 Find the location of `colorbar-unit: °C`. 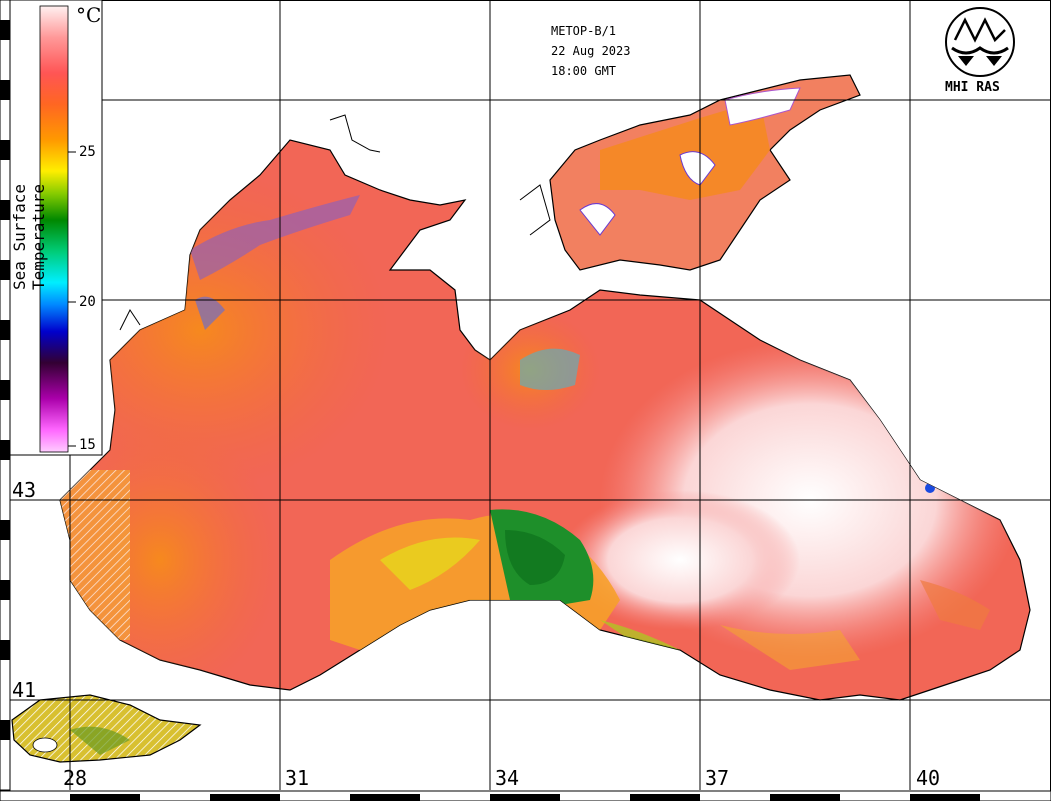

colorbar-unit: °C is located at coordinates (89, 15).